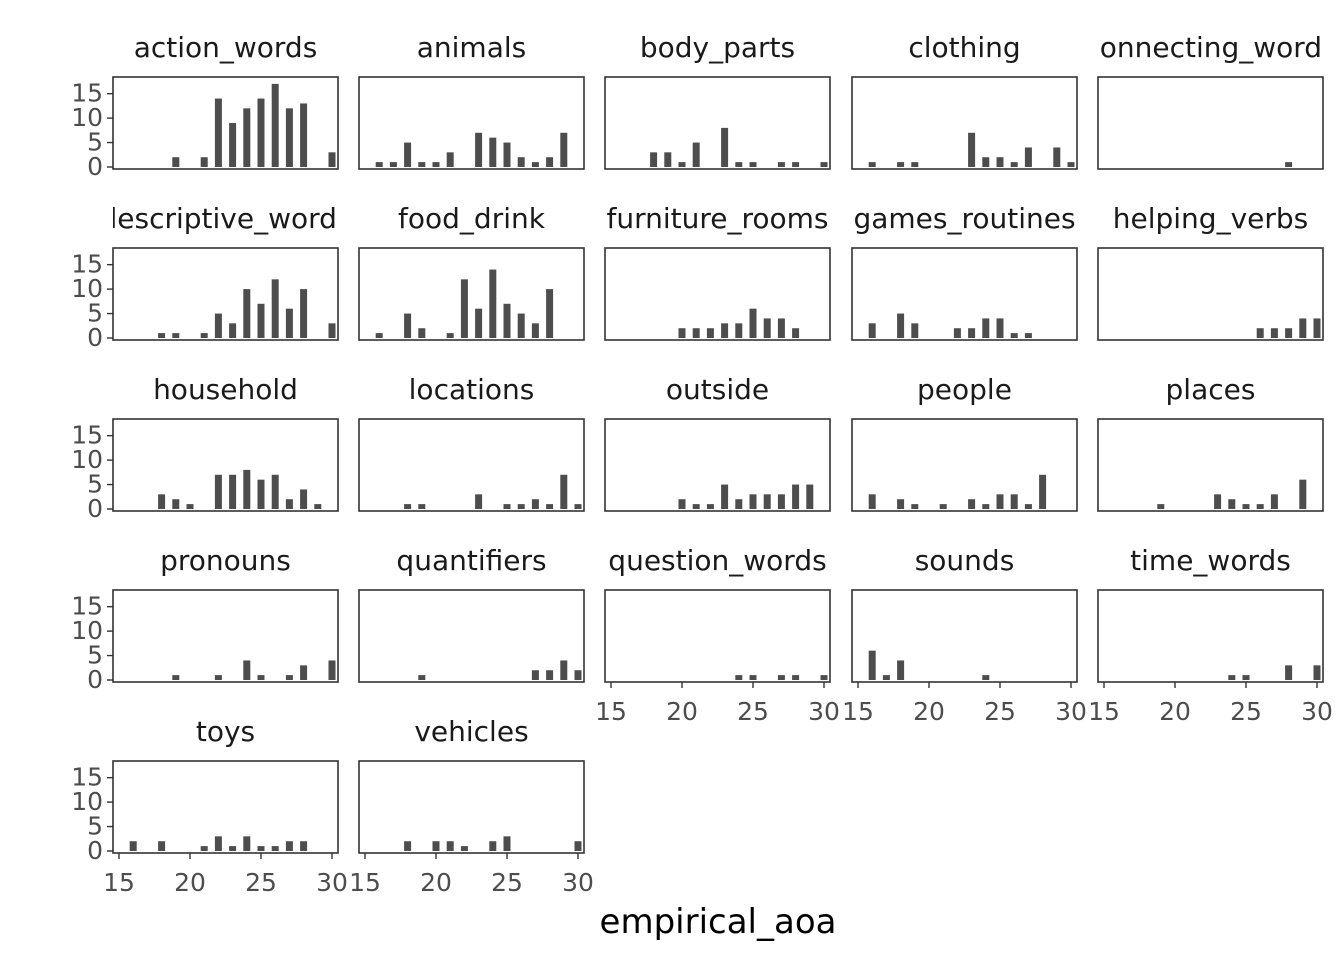 Image resolution: width=1344 pixels, height=960 pixels. What do you see at coordinates (1210, 560) in the screenshot?
I see `facet-title: time_words` at bounding box center [1210, 560].